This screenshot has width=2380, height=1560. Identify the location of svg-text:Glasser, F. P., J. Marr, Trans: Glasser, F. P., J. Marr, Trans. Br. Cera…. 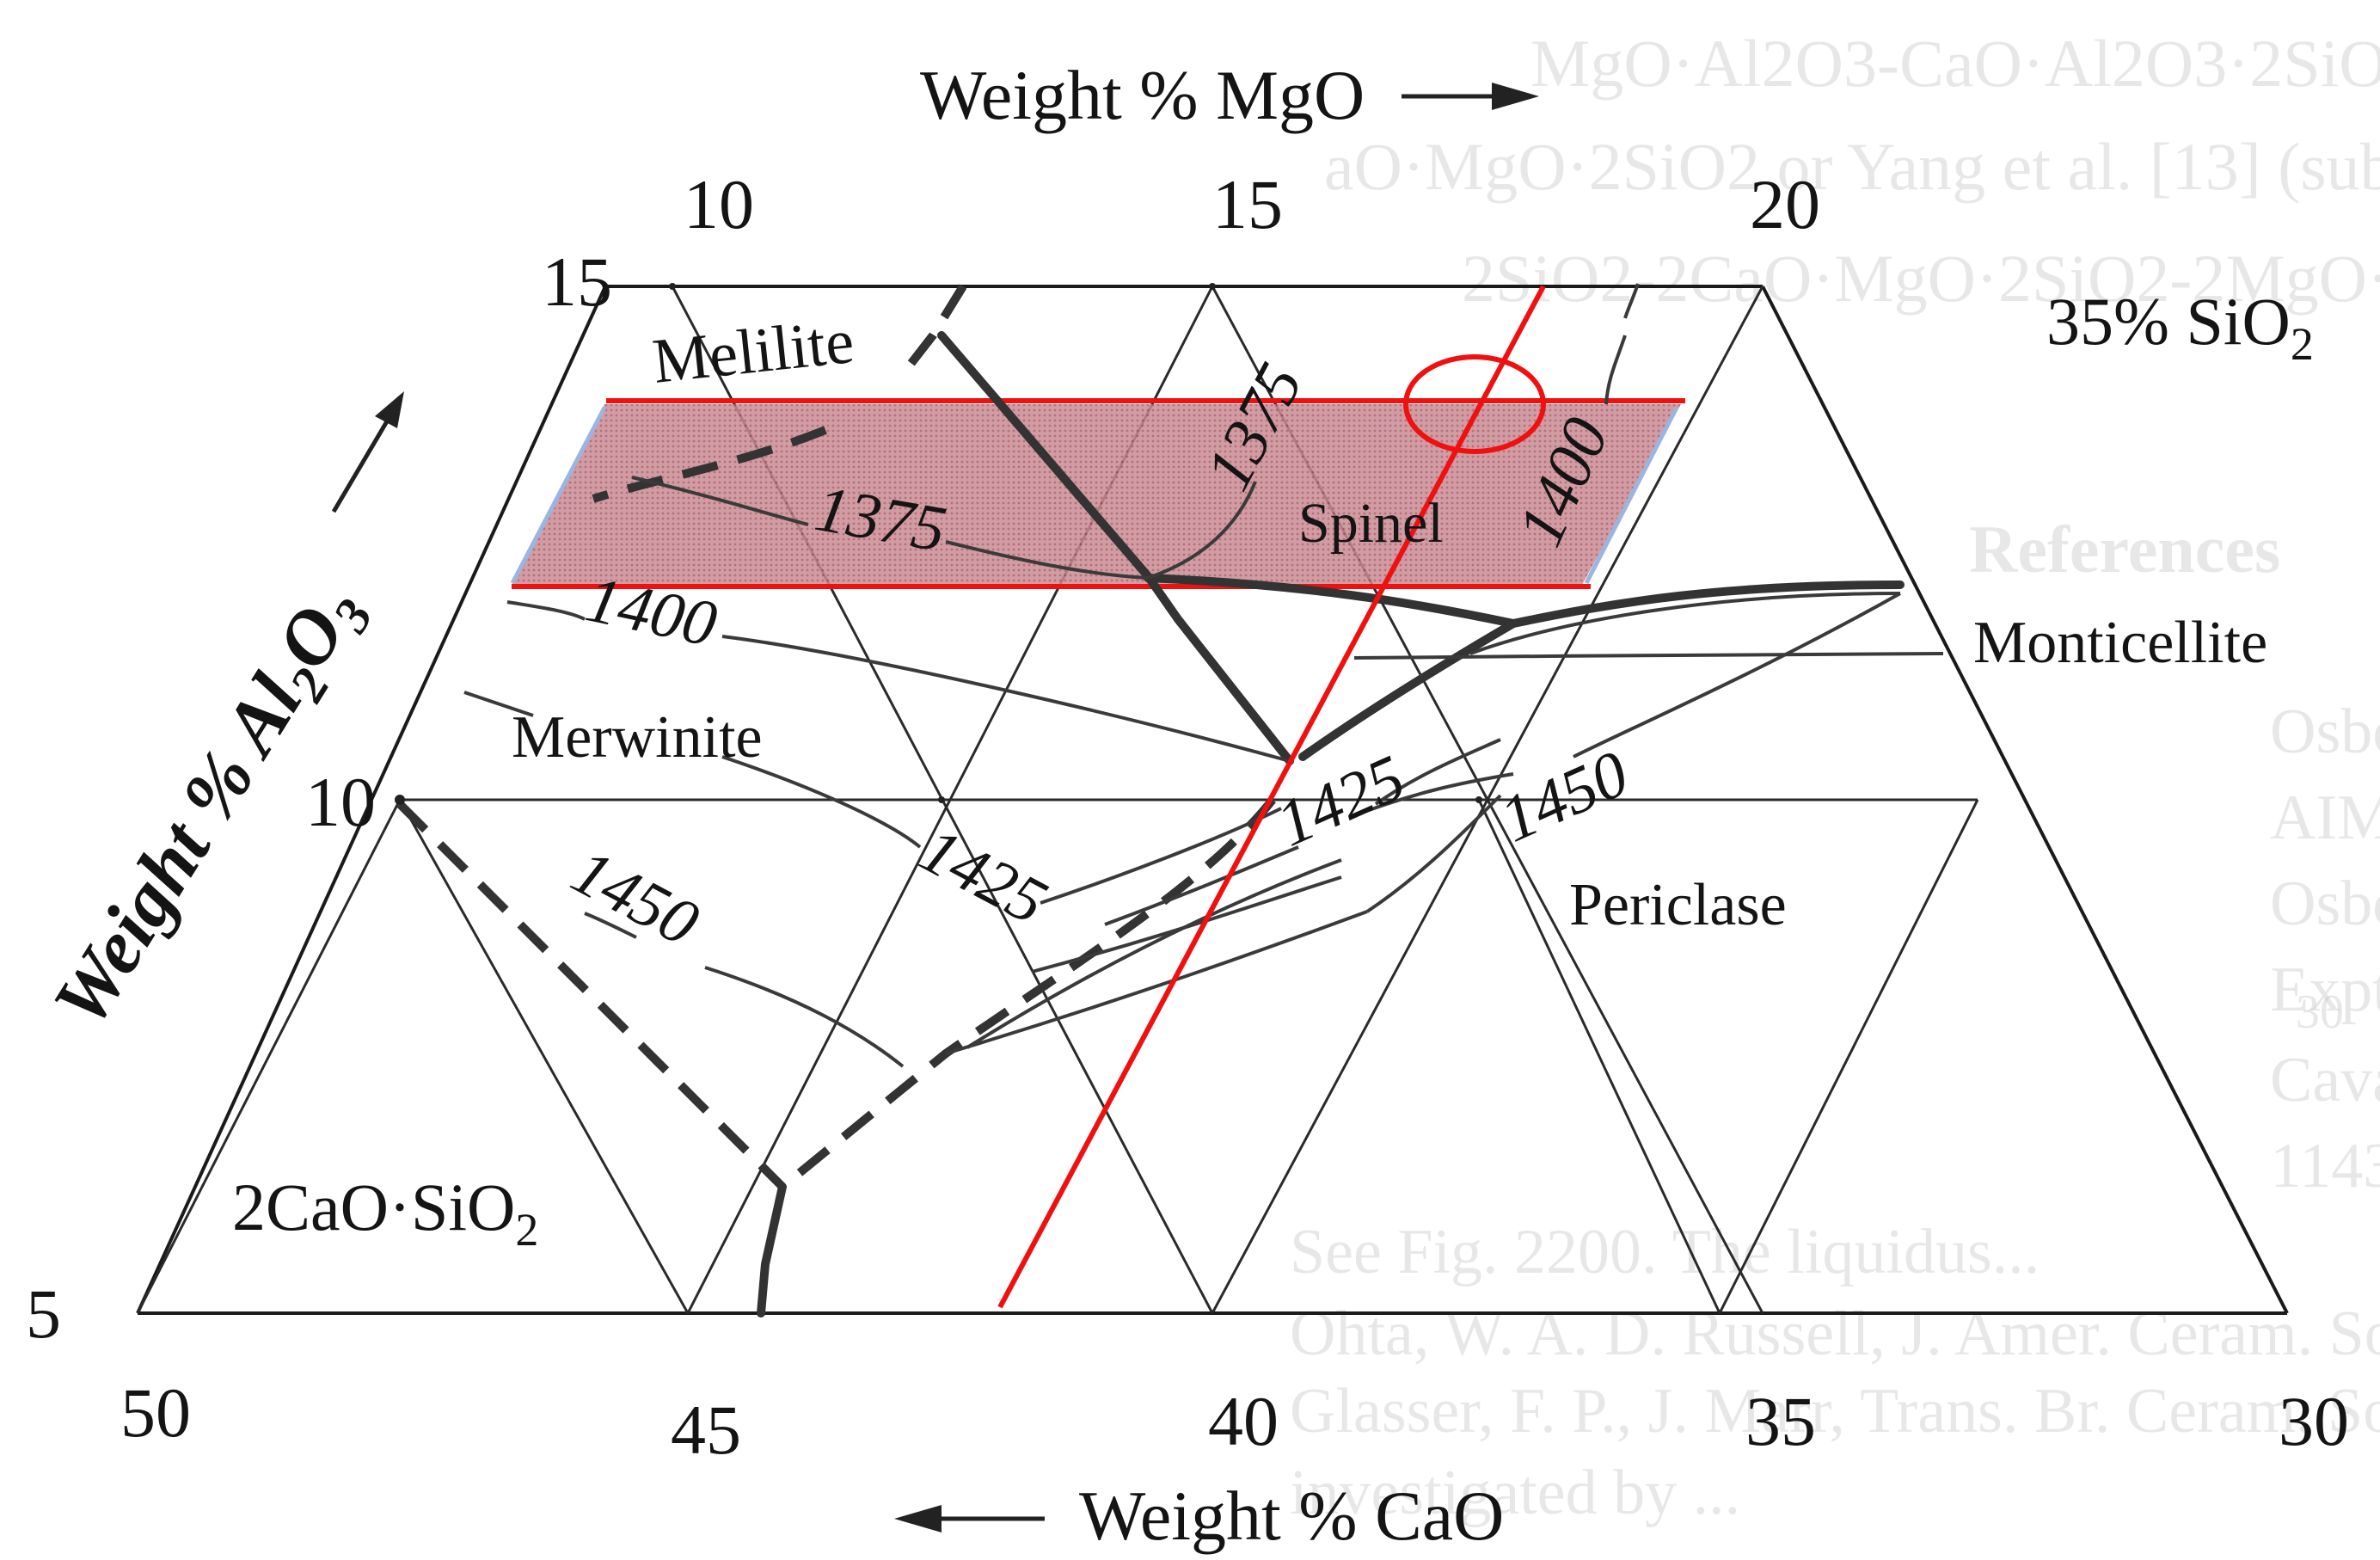
(1835, 1411).